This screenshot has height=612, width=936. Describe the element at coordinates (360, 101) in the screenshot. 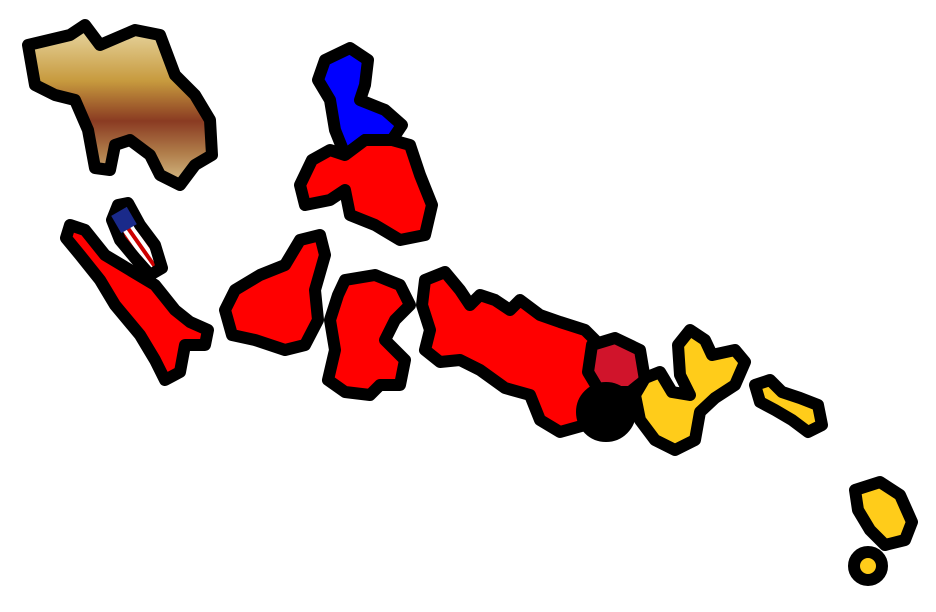

I see `philippines-north` at that location.